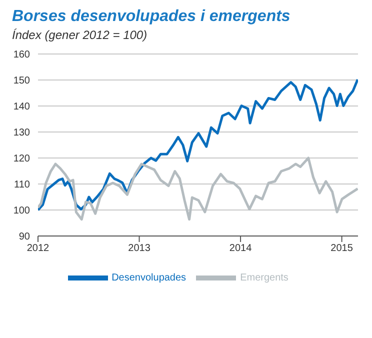 The height and width of the screenshot is (338, 372). I want to click on y-tick-label: 90, so click(24, 237).